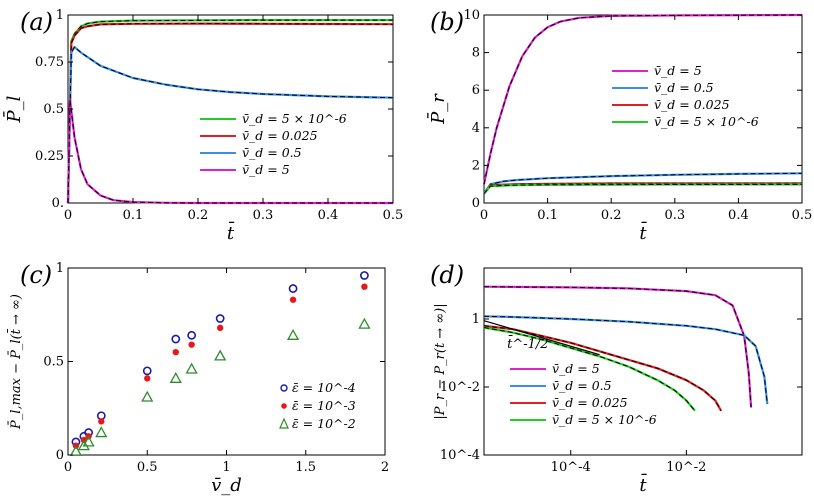  I want to click on x-tick-label-d: 10^-2, so click(686, 467).